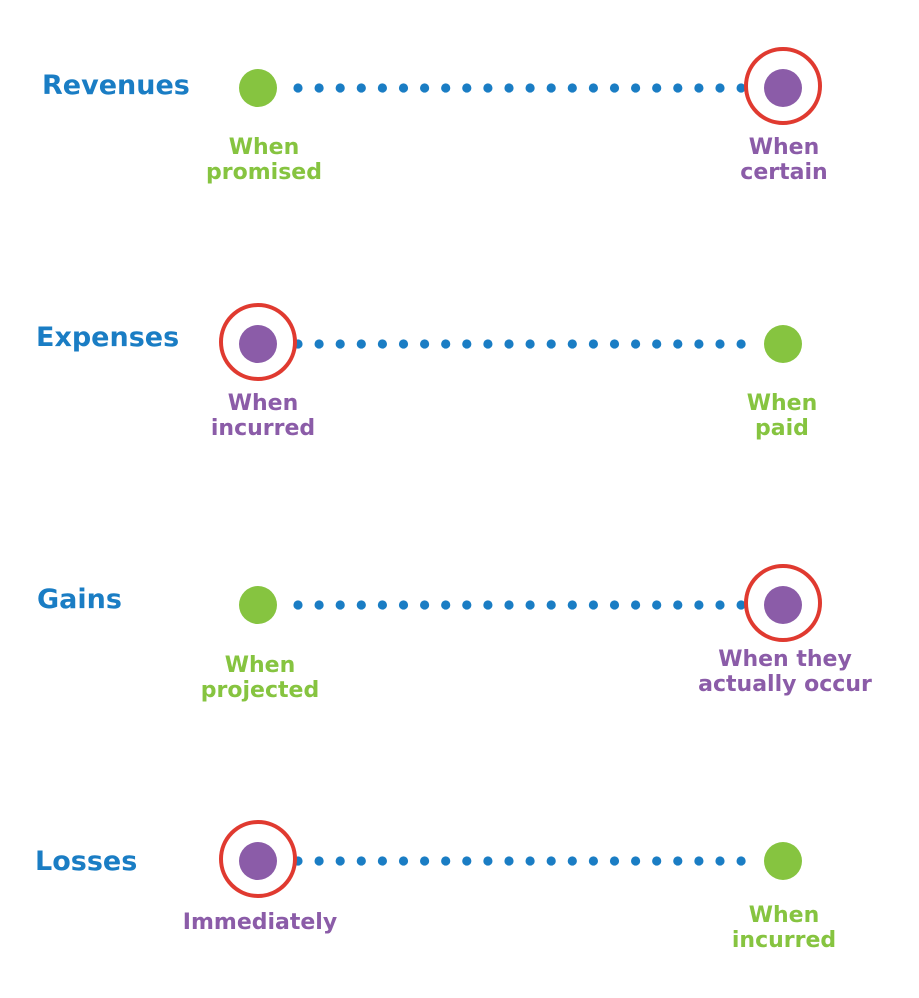 This screenshot has width=919, height=998. I want to click on caption-line: actually occur, so click(785, 684).